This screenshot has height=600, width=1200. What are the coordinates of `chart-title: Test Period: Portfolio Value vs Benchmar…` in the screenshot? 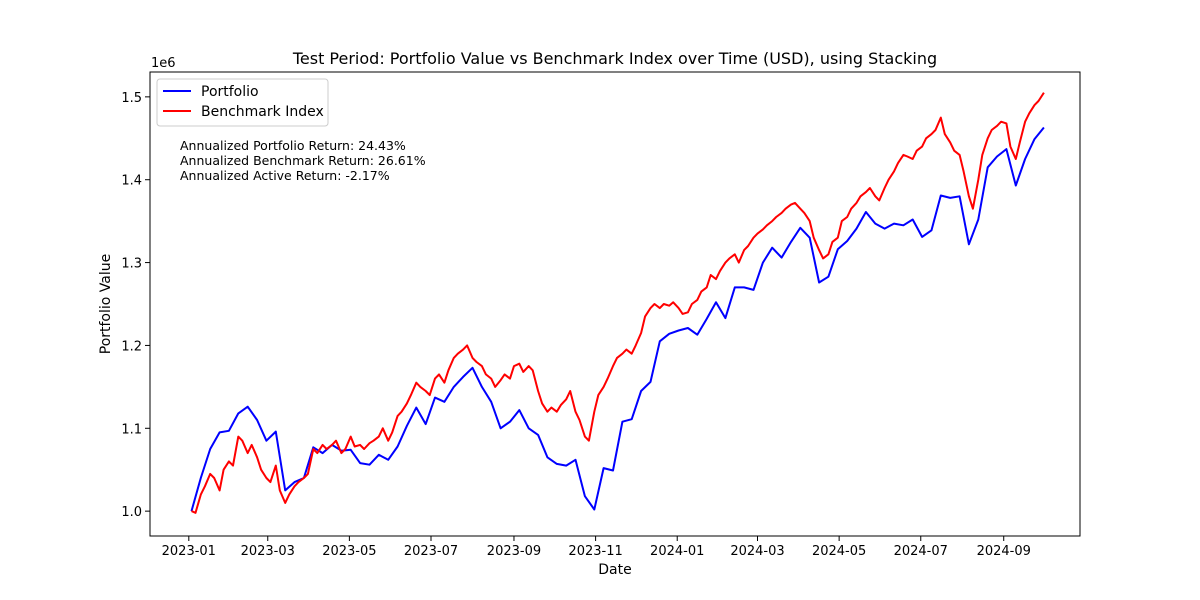 It's located at (614, 58).